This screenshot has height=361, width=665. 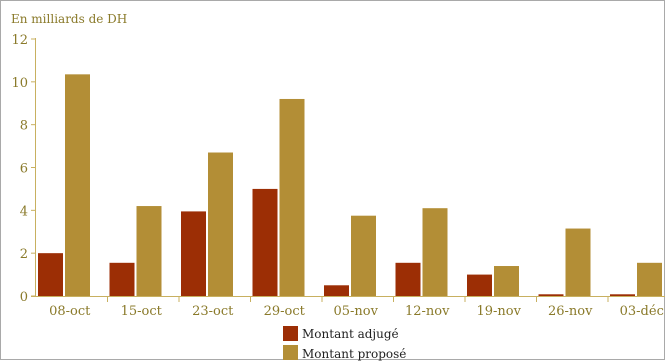 I want to click on x-tick-label: 26-nov, so click(x=570, y=311).